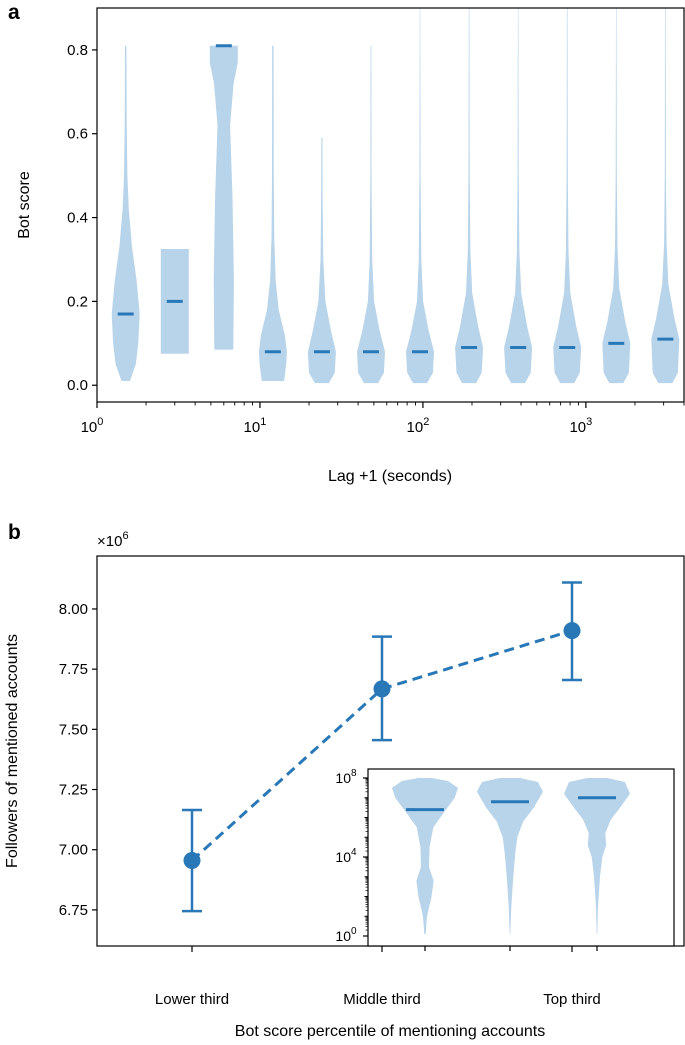  What do you see at coordinates (73, 609) in the screenshot?
I see `panel-b-y-tick-label: 8.00` at bounding box center [73, 609].